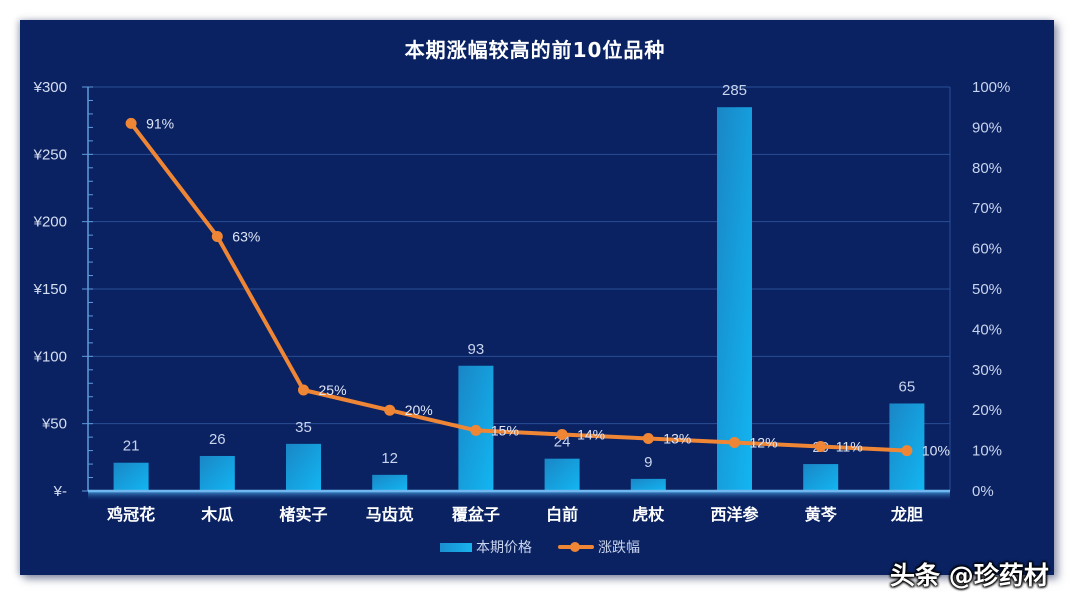 Image resolution: width=1080 pixels, height=603 pixels. Describe the element at coordinates (576, 547) in the screenshot. I see `line-marker-icon` at that location.